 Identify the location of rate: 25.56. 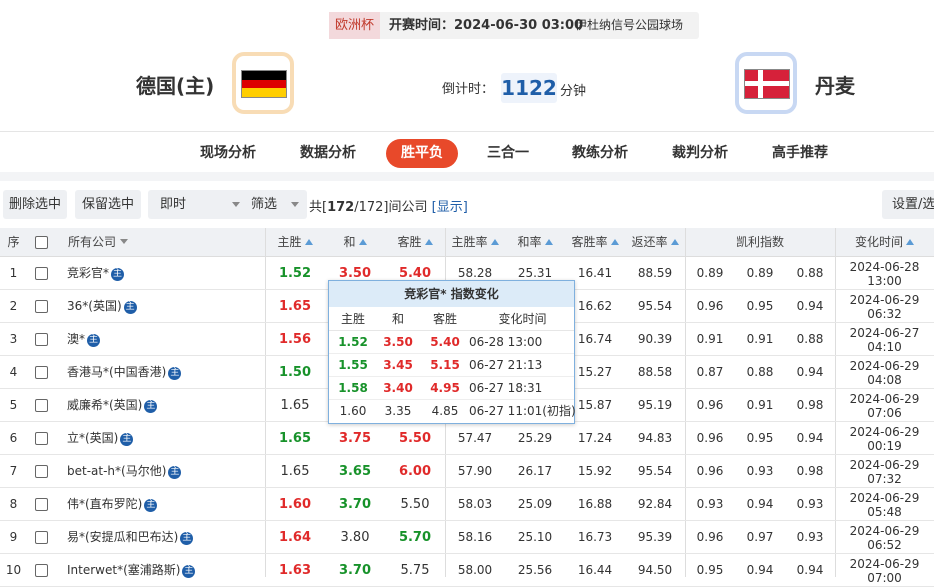
(535, 570).